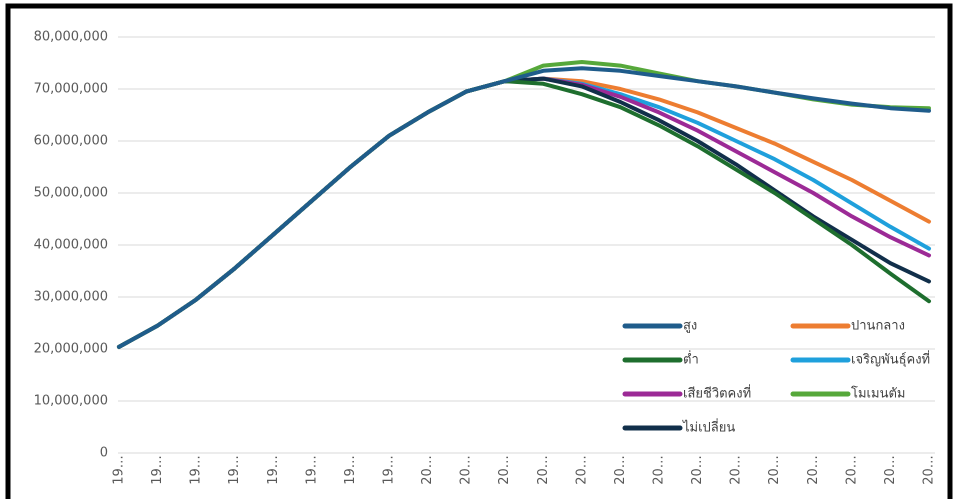 The image size is (953, 499). I want to click on y-tick-label: 30,000,000, so click(71, 297).